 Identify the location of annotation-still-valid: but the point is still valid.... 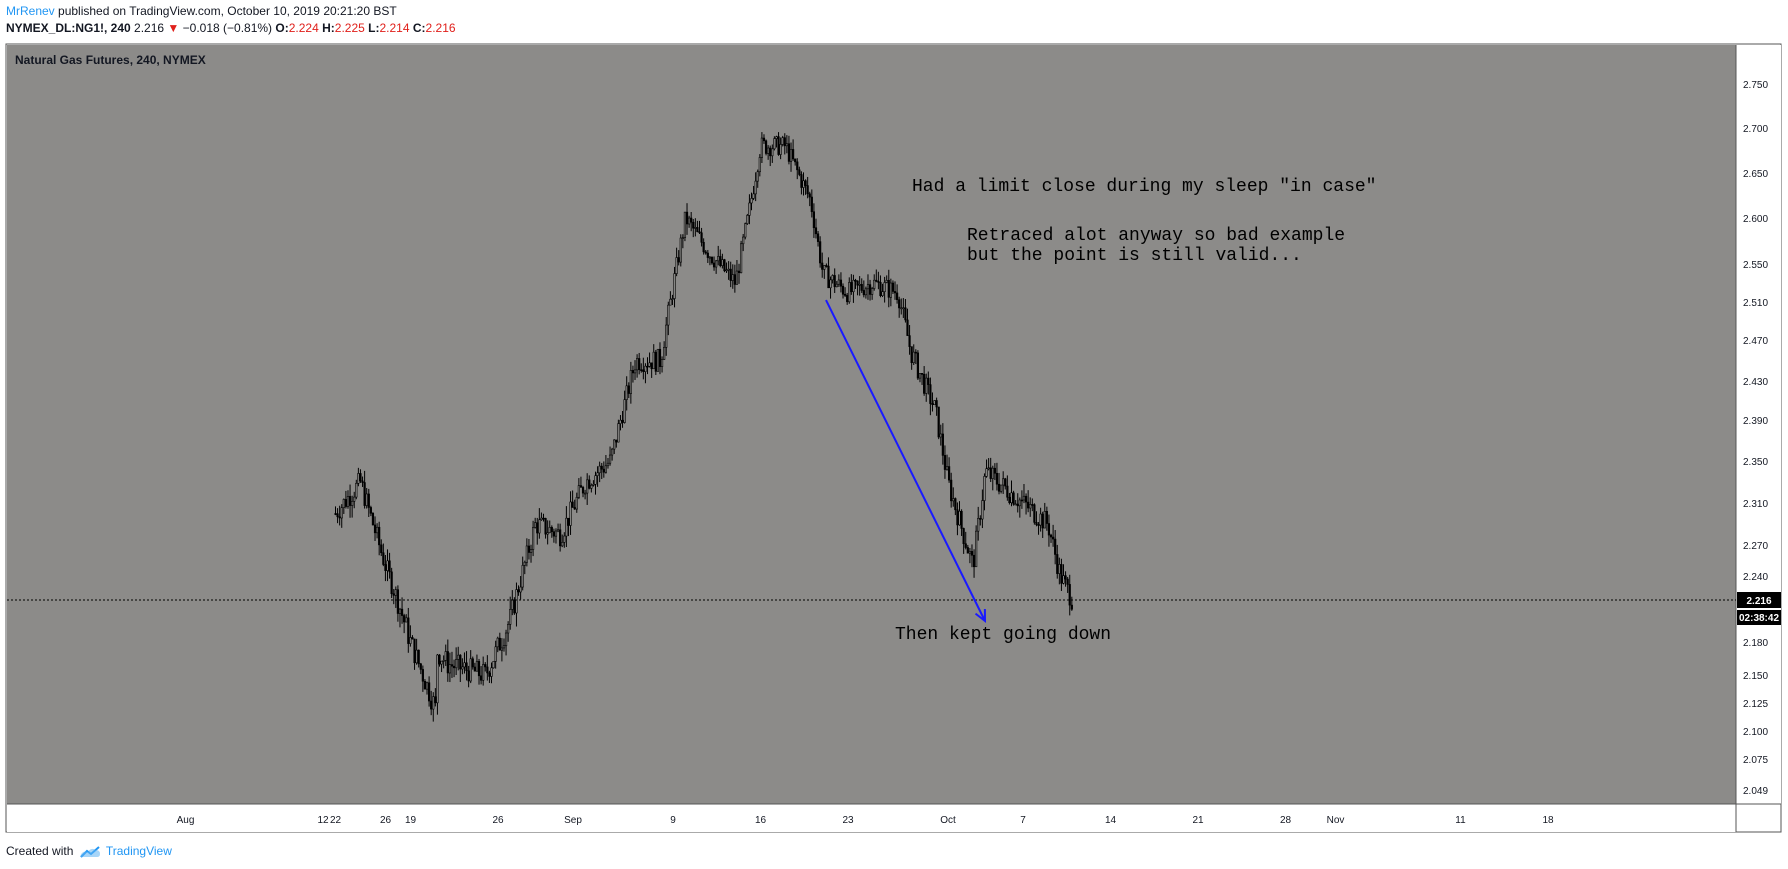
(1134, 256).